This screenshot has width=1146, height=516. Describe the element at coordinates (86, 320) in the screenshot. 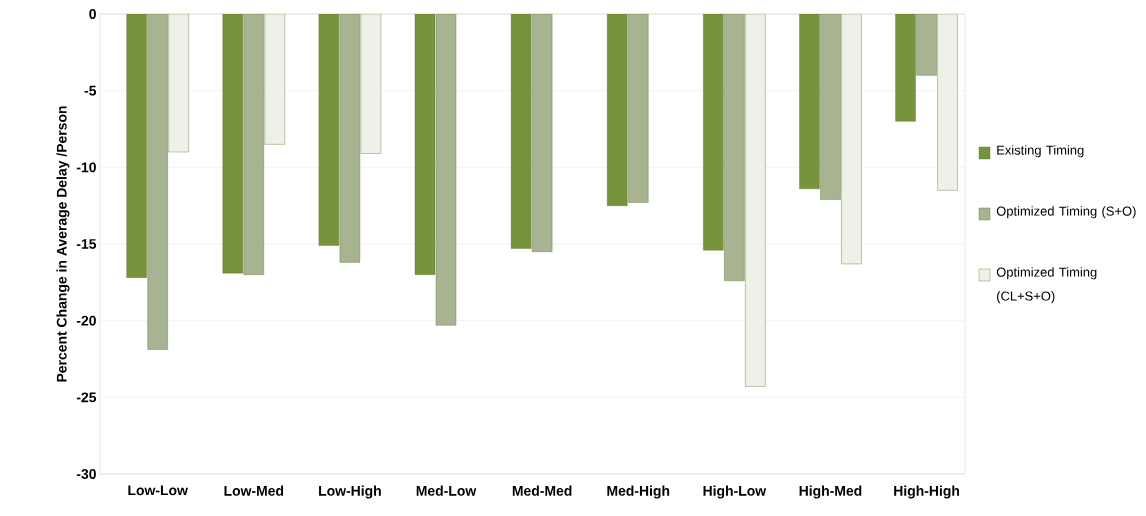

I see `y-tick-label: -20` at that location.